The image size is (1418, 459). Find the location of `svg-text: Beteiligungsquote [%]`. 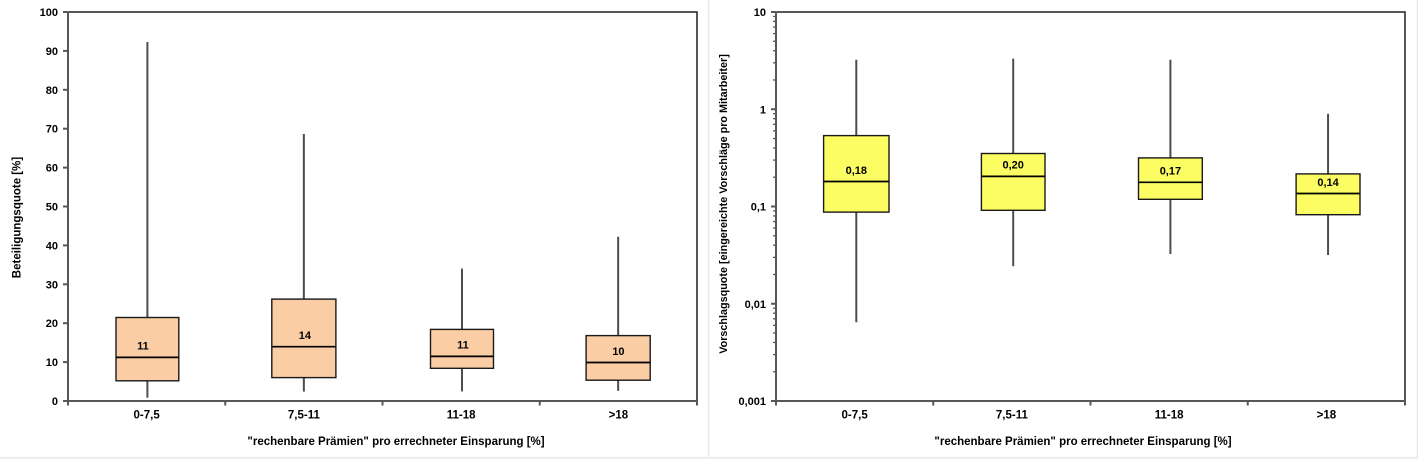

svg-text: Beteiligungsquote [%] is located at coordinates (18, 218).